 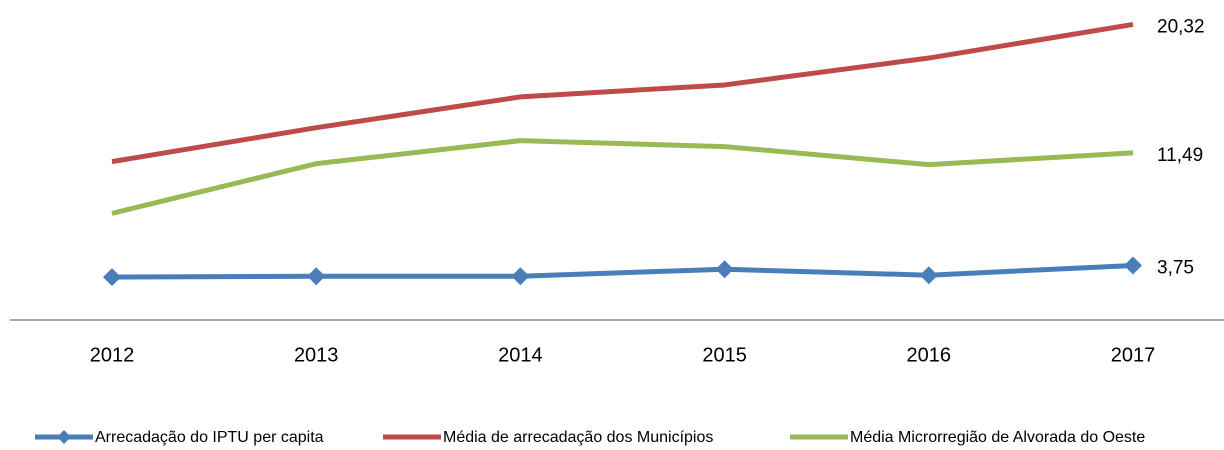 What do you see at coordinates (1180, 155) in the screenshot?
I see `value-label: 11,49` at bounding box center [1180, 155].